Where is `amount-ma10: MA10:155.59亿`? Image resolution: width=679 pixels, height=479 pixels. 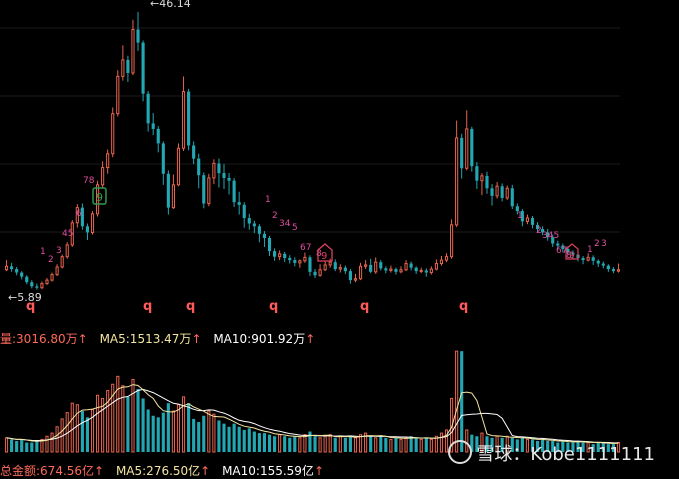 amount-ma10: MA10:155.59亿 is located at coordinates (268, 471).